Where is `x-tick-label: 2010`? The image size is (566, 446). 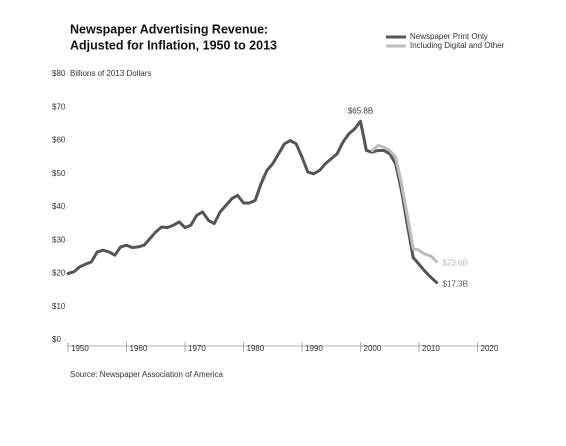
x-tick-label: 2010 is located at coordinates (431, 348).